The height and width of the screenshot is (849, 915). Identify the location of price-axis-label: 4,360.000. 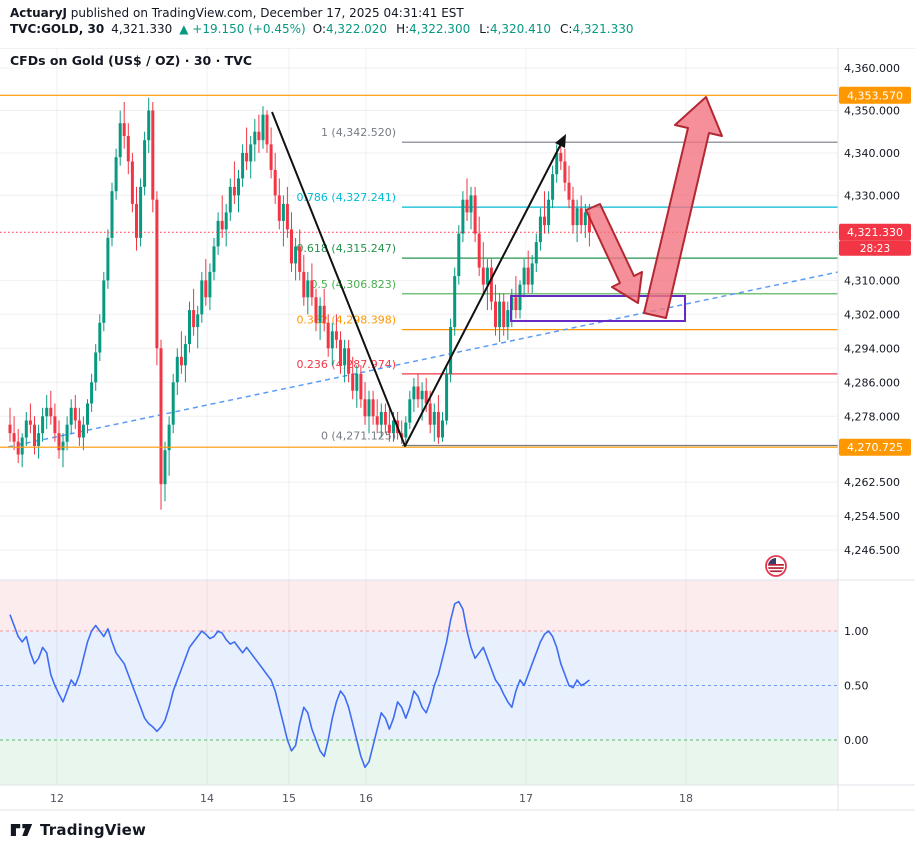
(872, 68).